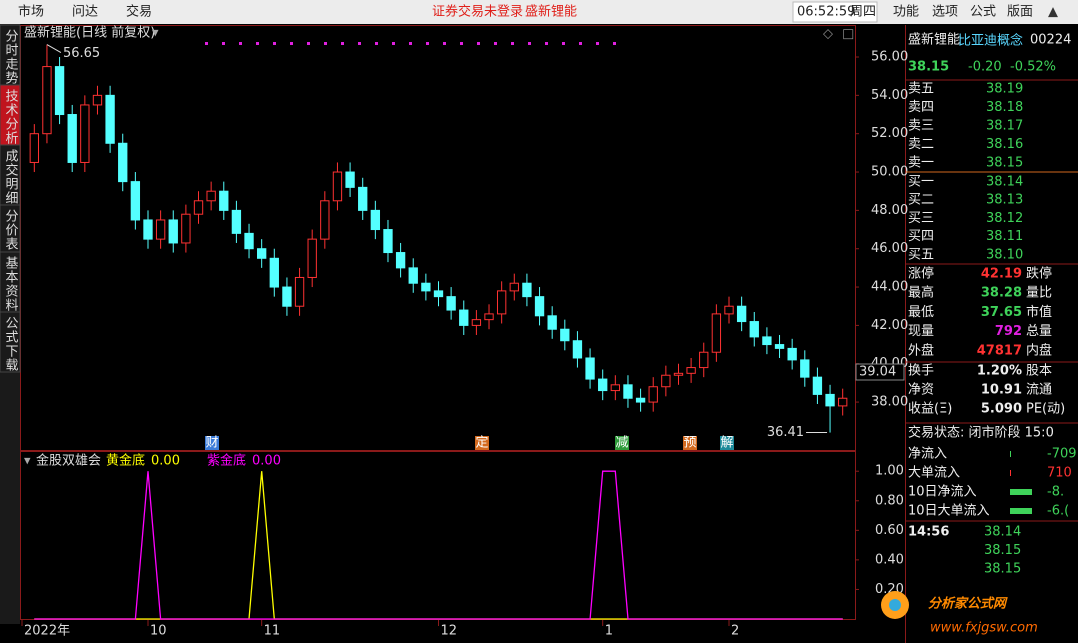 The image size is (1078, 643). I want to click on ask-price: 38.17, so click(1004, 126).